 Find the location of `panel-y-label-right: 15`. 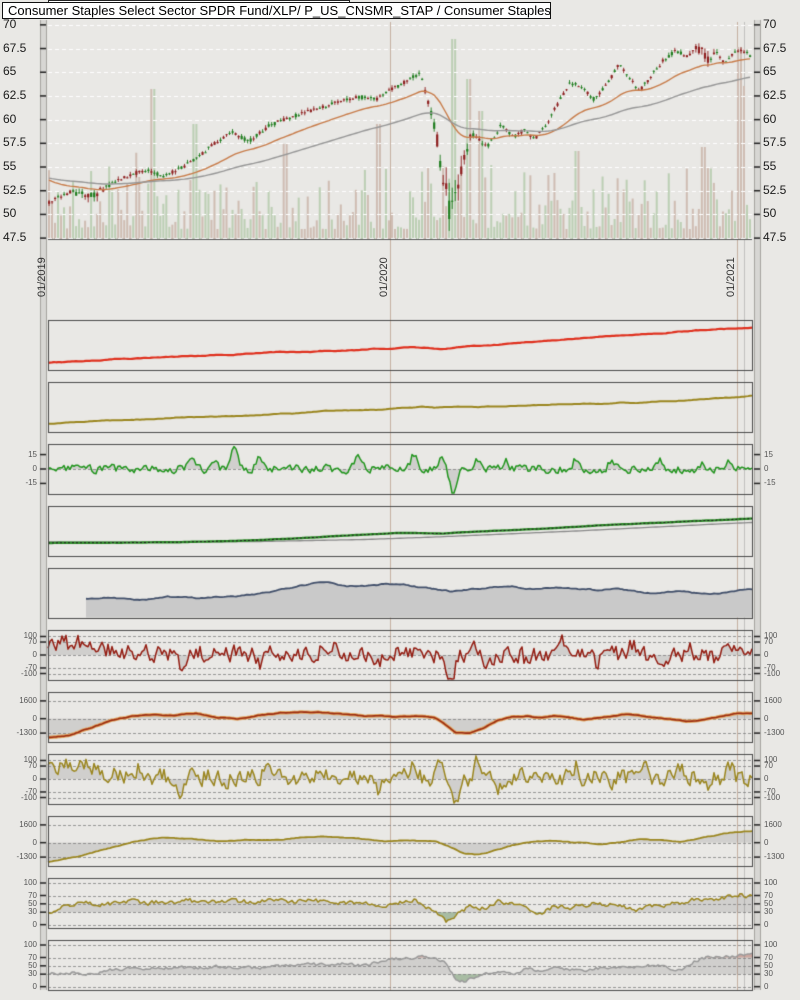

panel-y-label-right: 15 is located at coordinates (768, 454).